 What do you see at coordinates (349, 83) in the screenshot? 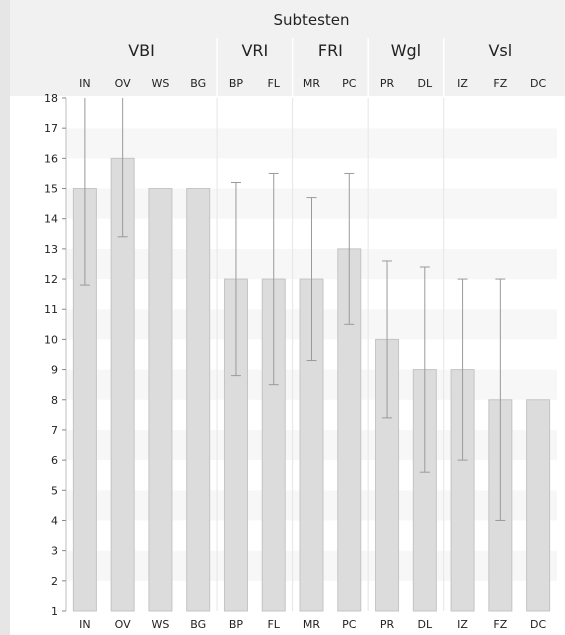
I see `x-tick-label-top: PC` at bounding box center [349, 83].